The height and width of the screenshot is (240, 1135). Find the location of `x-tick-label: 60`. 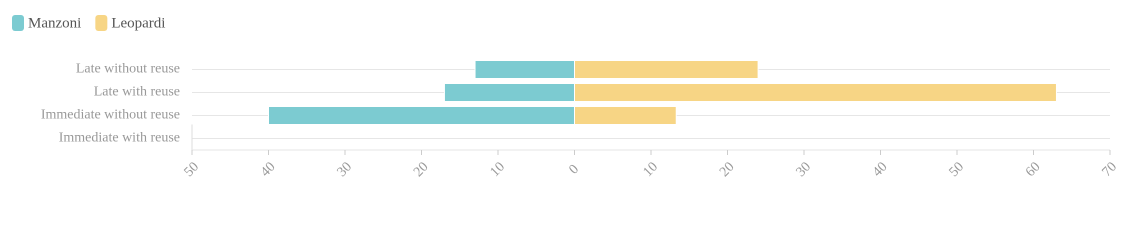

x-tick-label: 60 is located at coordinates (1033, 170).